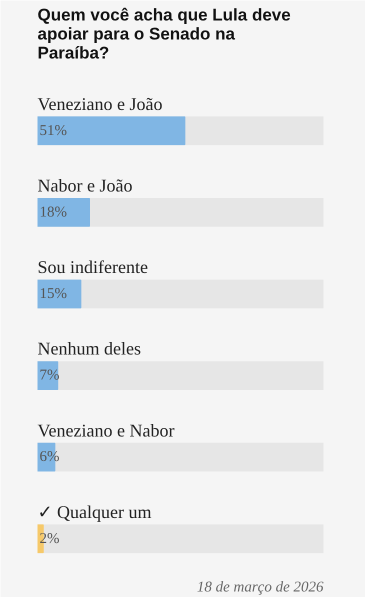 The width and height of the screenshot is (365, 597). Describe the element at coordinates (53, 294) in the screenshot. I see `data-label: 15%` at that location.